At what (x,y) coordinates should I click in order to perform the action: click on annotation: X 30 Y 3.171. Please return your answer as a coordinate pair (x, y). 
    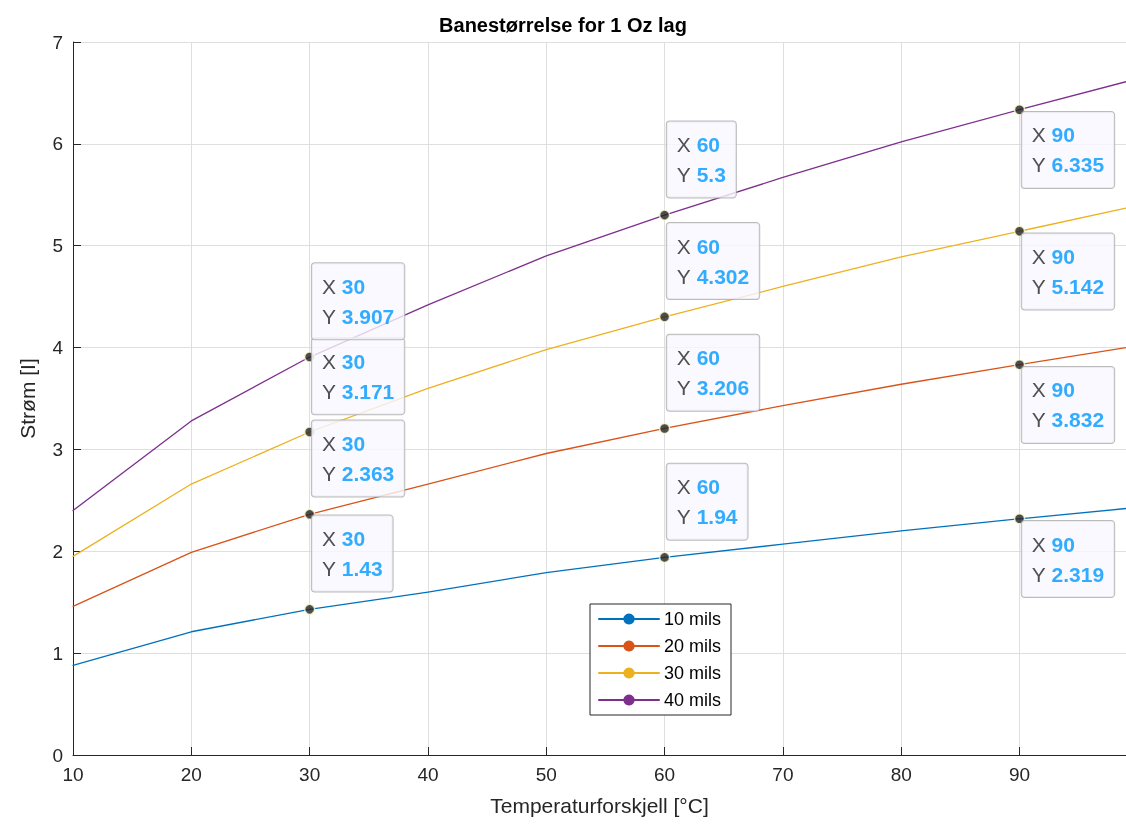
    Looking at the image, I should click on (358, 376).